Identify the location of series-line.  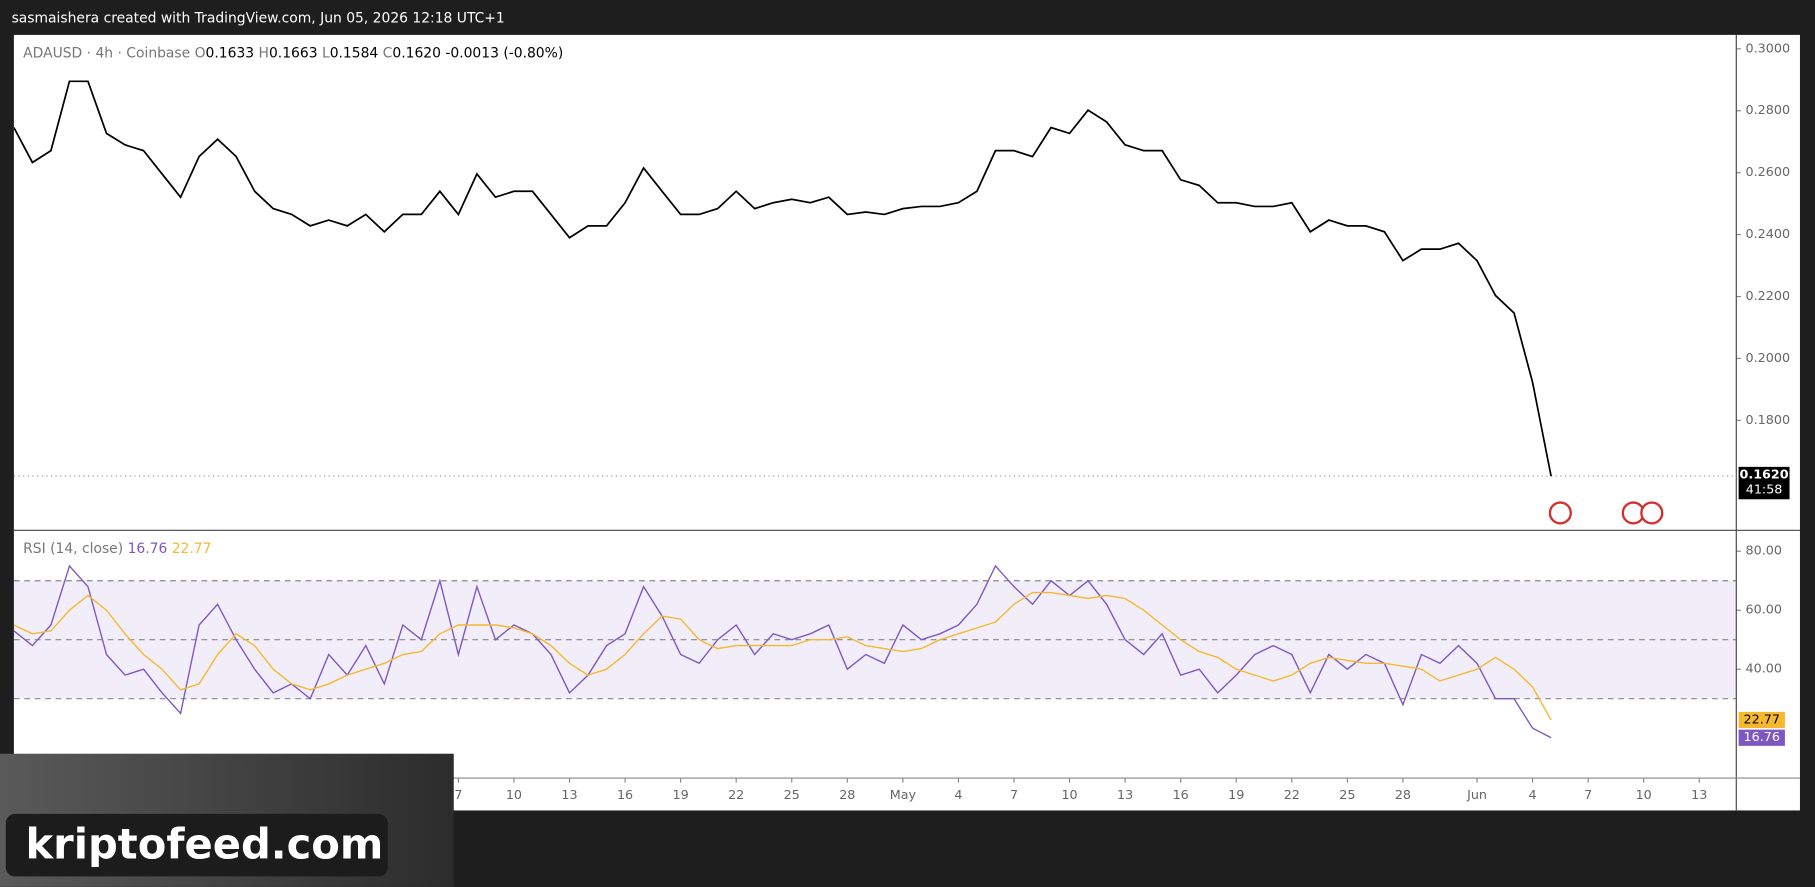
(782, 656).